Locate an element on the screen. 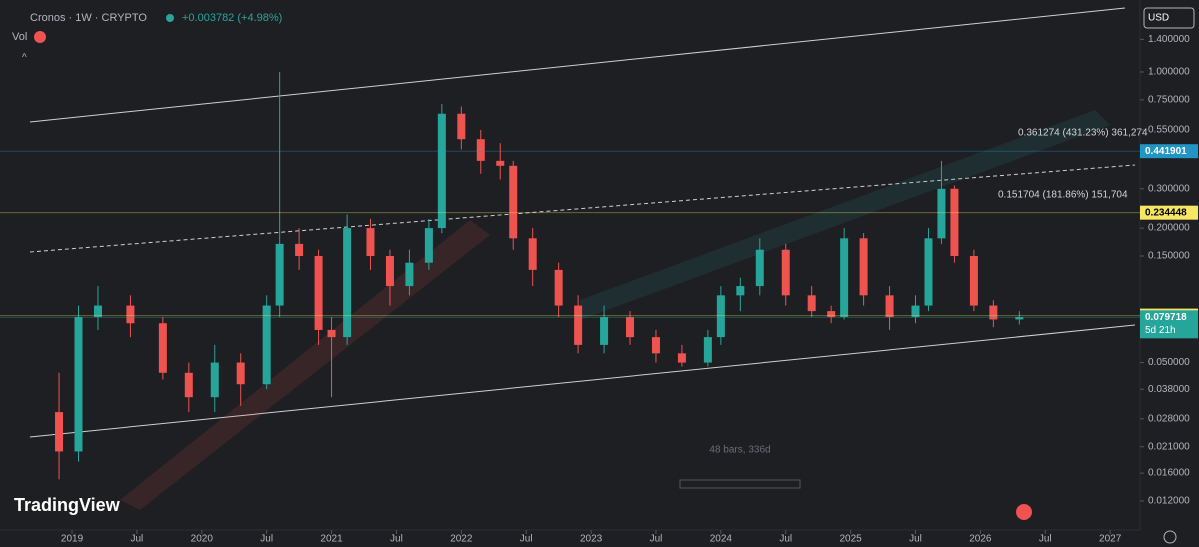 The width and height of the screenshot is (1199, 547). event-icon is located at coordinates (1024, 512).